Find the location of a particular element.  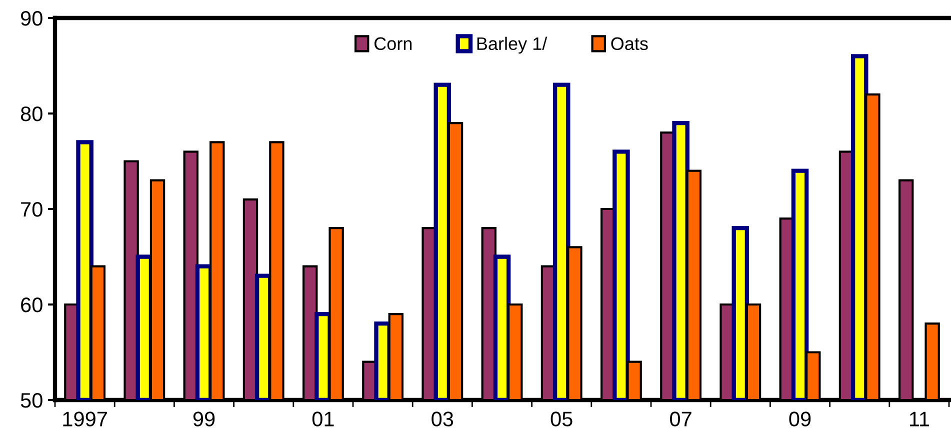

x-tick-label: 99 is located at coordinates (204, 419).